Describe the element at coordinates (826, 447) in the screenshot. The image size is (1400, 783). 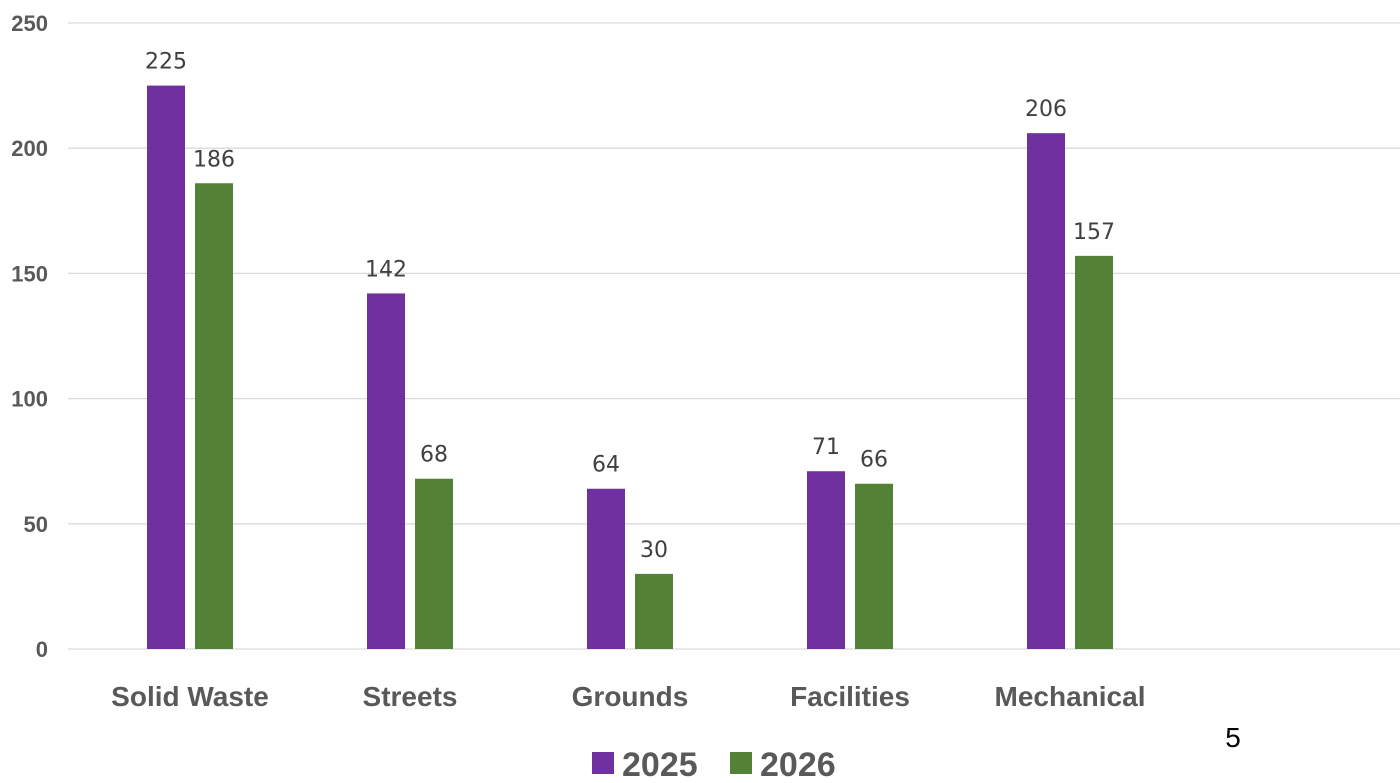
I see `data-label: 71` at that location.